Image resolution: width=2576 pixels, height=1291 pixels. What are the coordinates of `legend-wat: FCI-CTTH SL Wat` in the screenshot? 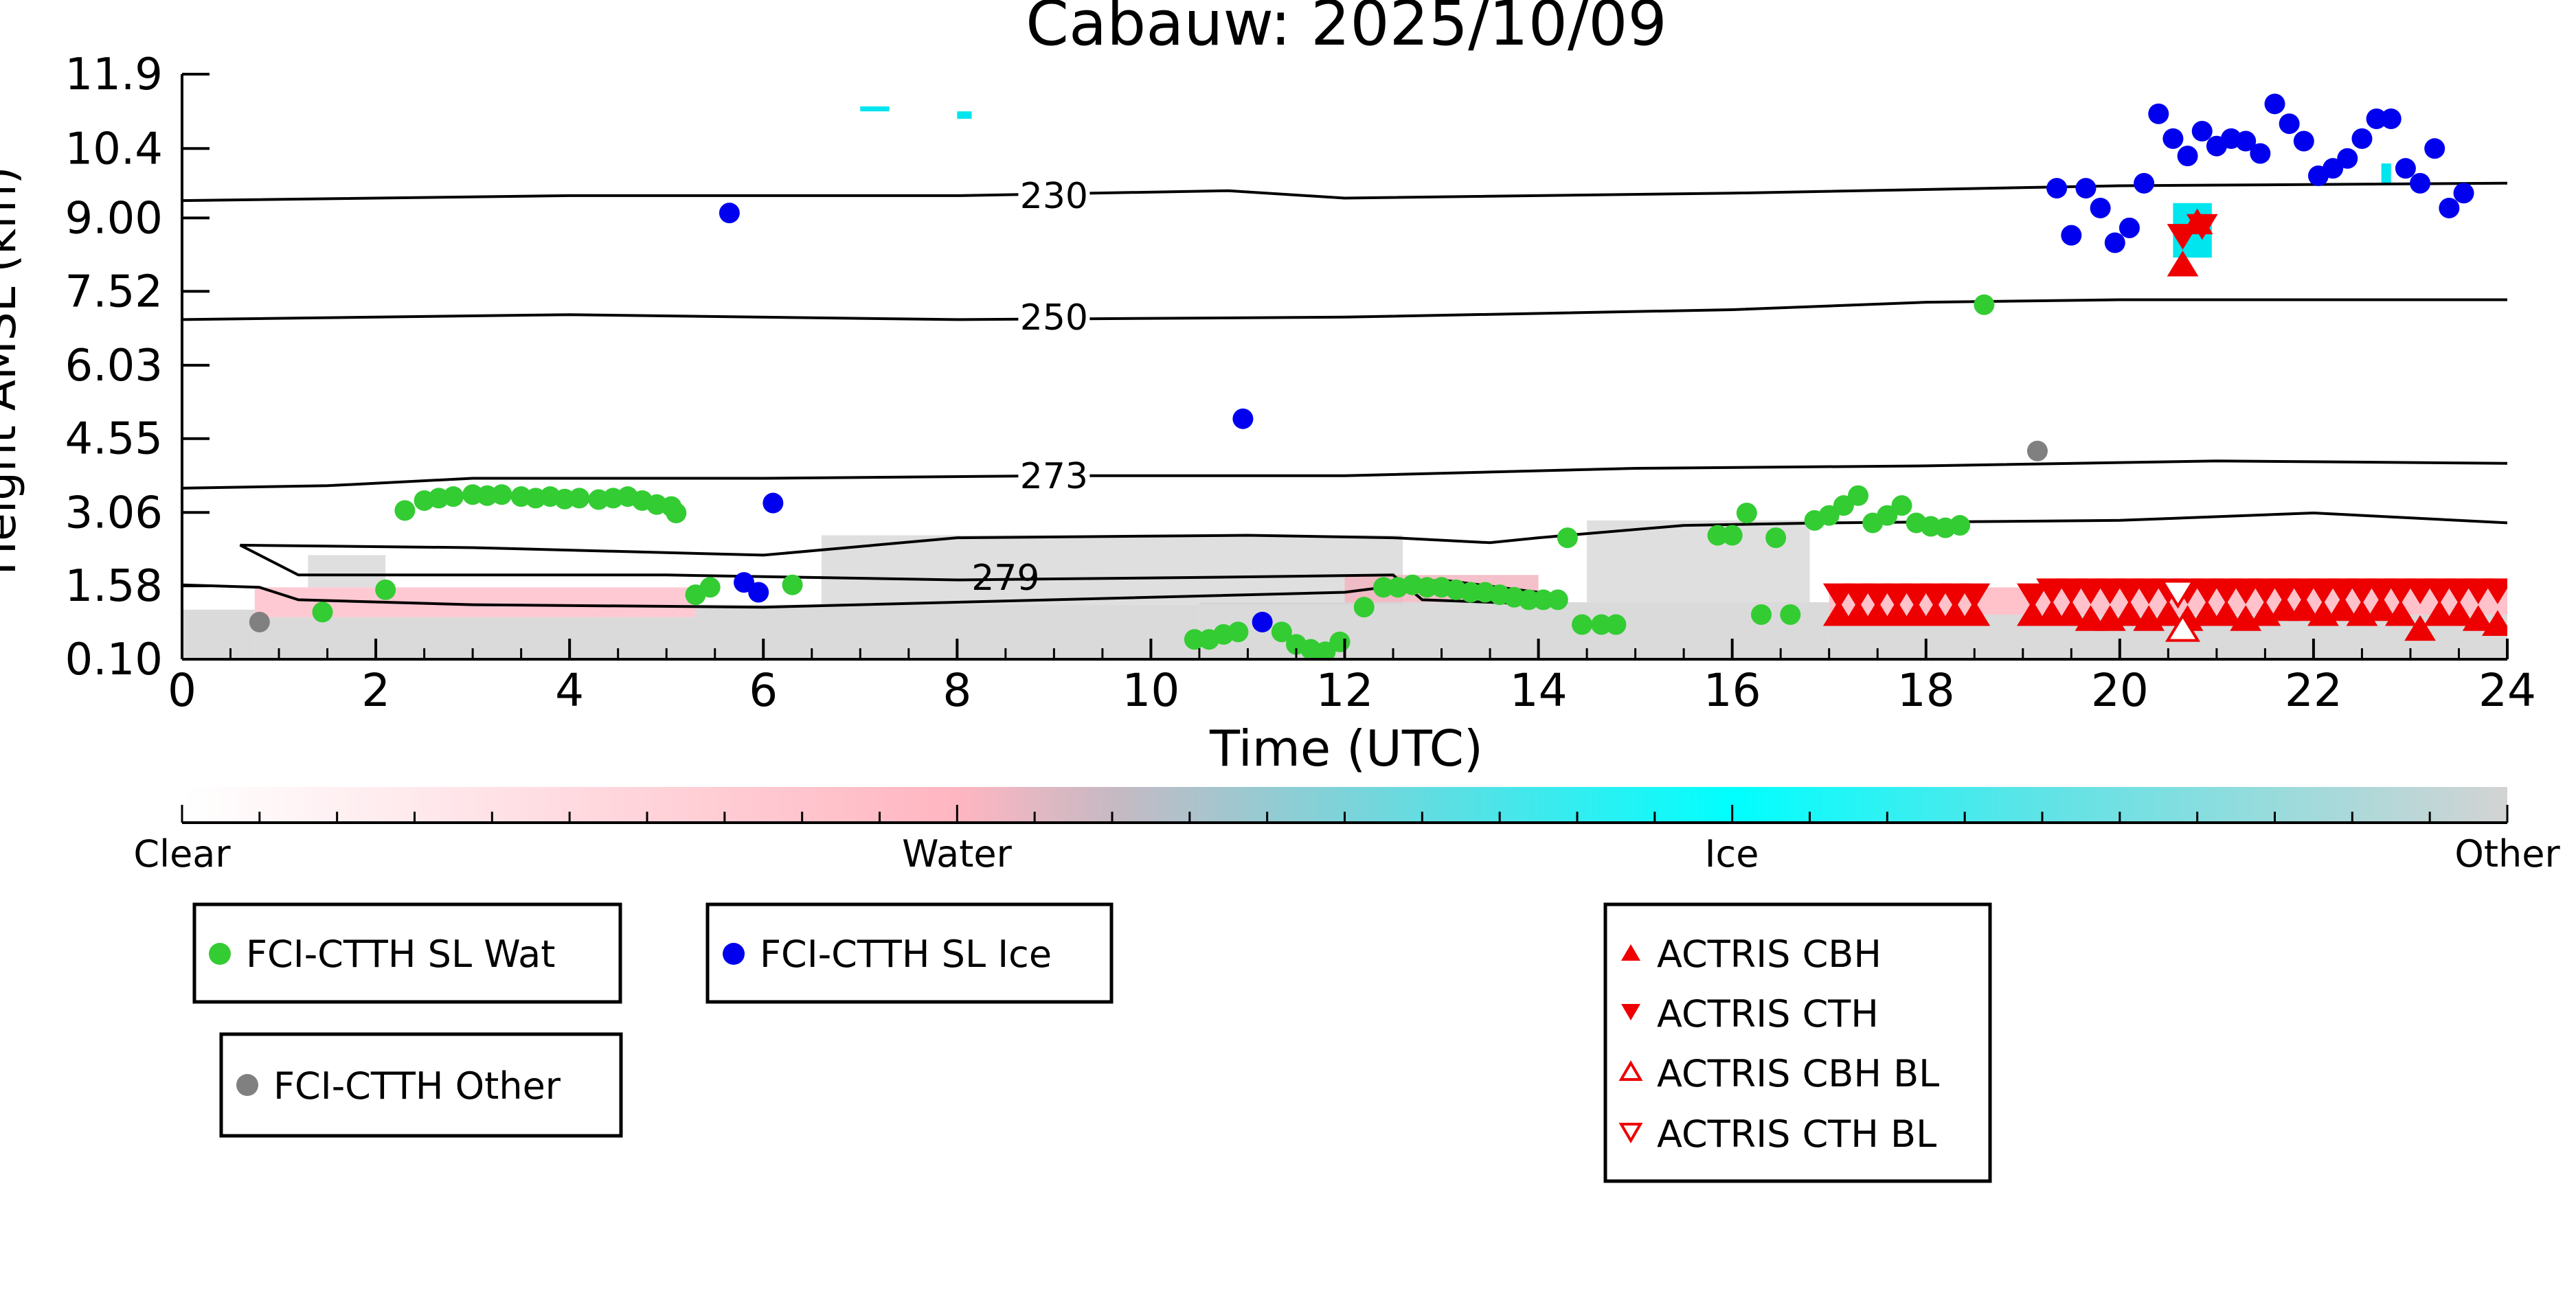 It's located at (407, 953).